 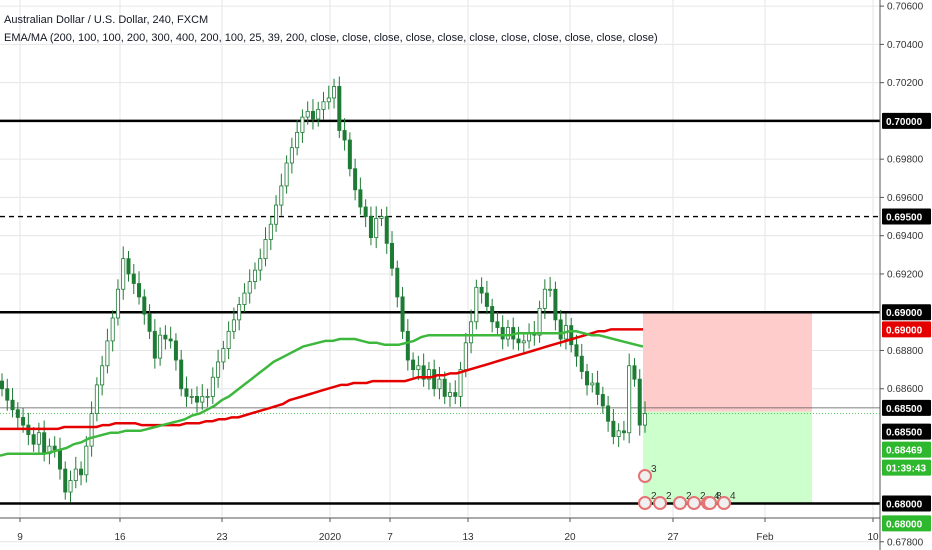 I want to click on event-badge-count: 3, so click(x=654, y=469).